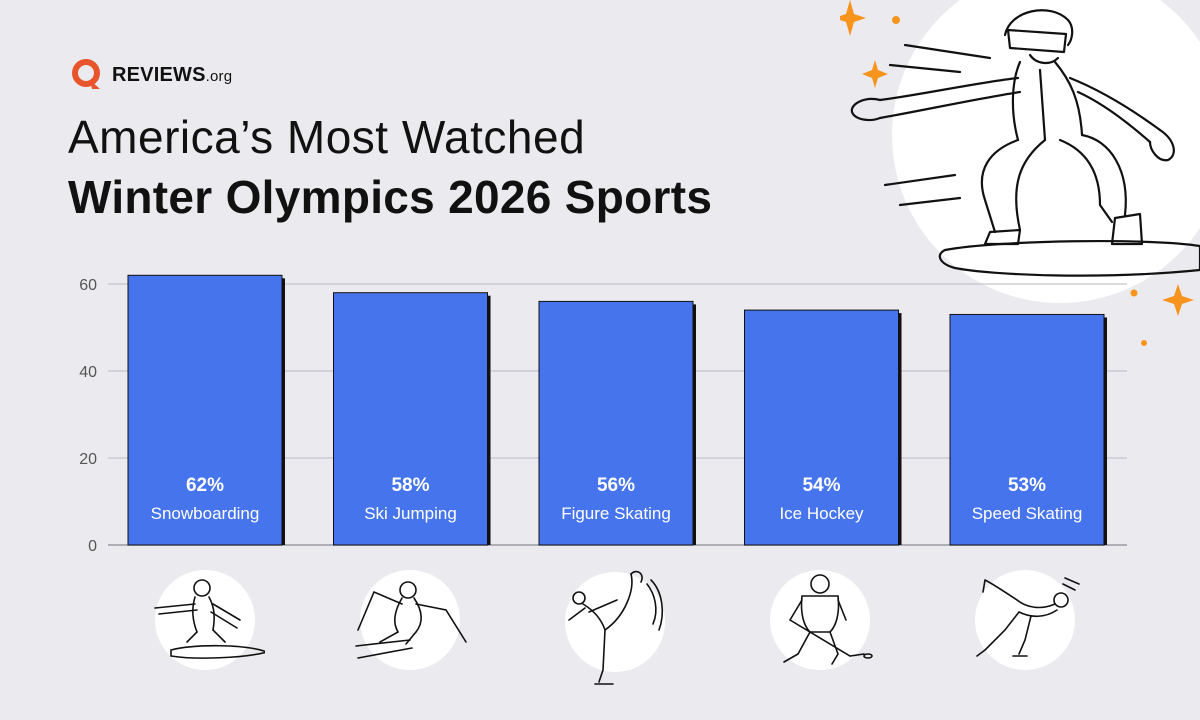  Describe the element at coordinates (92, 546) in the screenshot. I see `y-tick-label: 0` at that location.